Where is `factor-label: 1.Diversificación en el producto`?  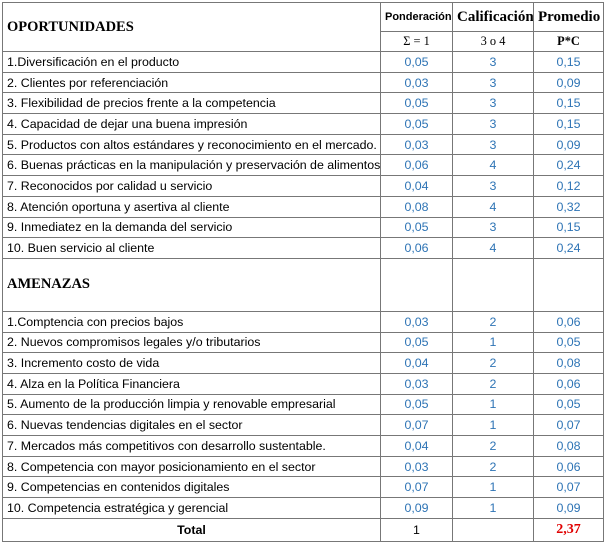 factor-label: 1.Diversificación en el producto is located at coordinates (191, 62).